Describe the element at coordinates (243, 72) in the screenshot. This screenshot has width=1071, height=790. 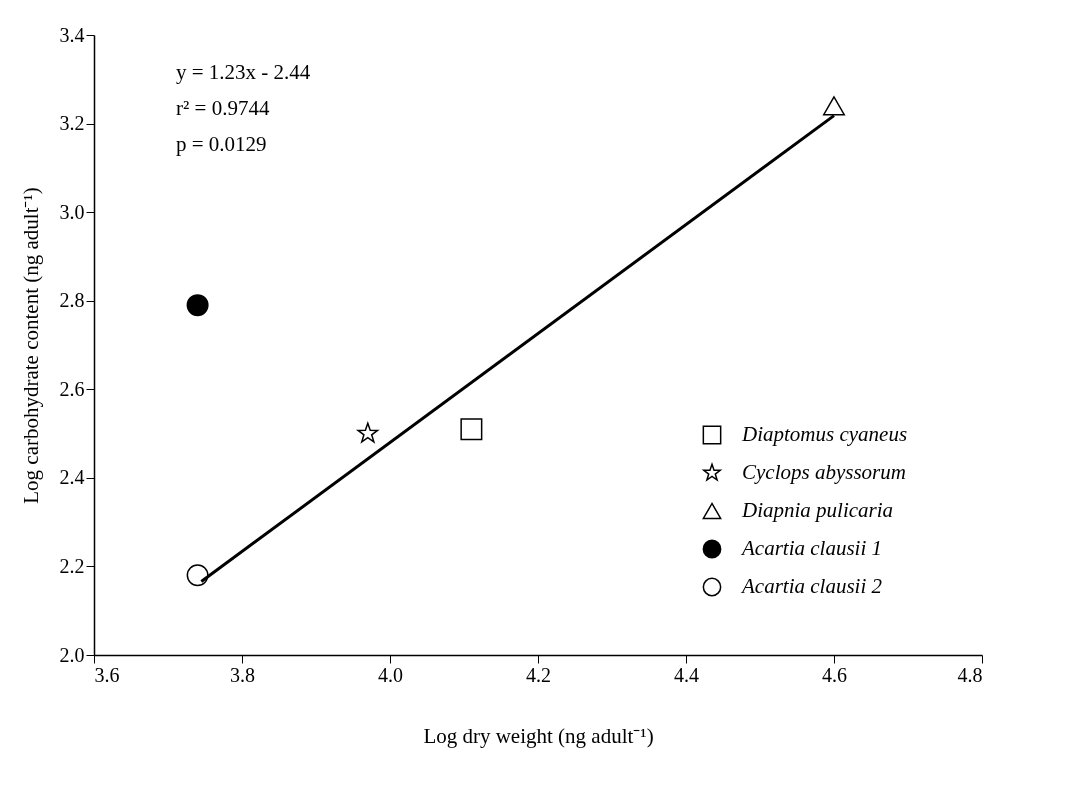
I see `annotation: y = 1.23x - 2.44` at that location.